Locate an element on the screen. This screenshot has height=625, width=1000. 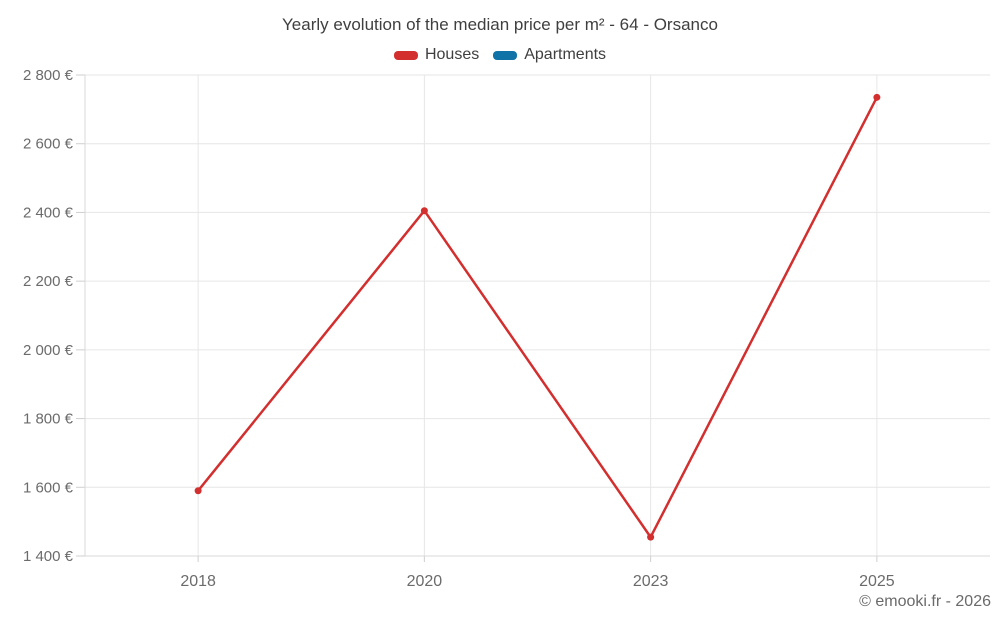
y-axis-label: 2 200 € is located at coordinates (48, 281).